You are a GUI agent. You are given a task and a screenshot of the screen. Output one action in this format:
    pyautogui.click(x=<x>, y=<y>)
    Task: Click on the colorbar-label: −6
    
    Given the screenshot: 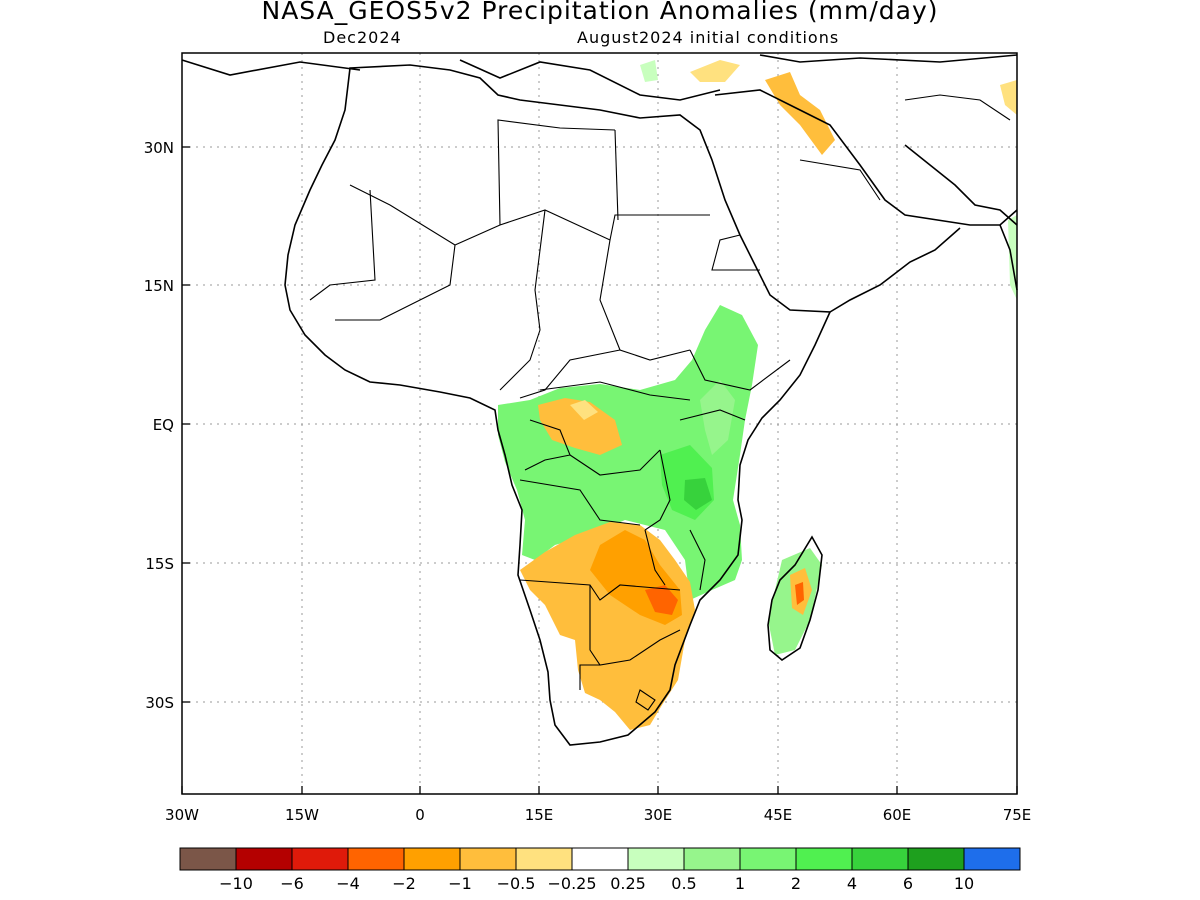 What is the action you would take?
    pyautogui.click(x=292, y=883)
    